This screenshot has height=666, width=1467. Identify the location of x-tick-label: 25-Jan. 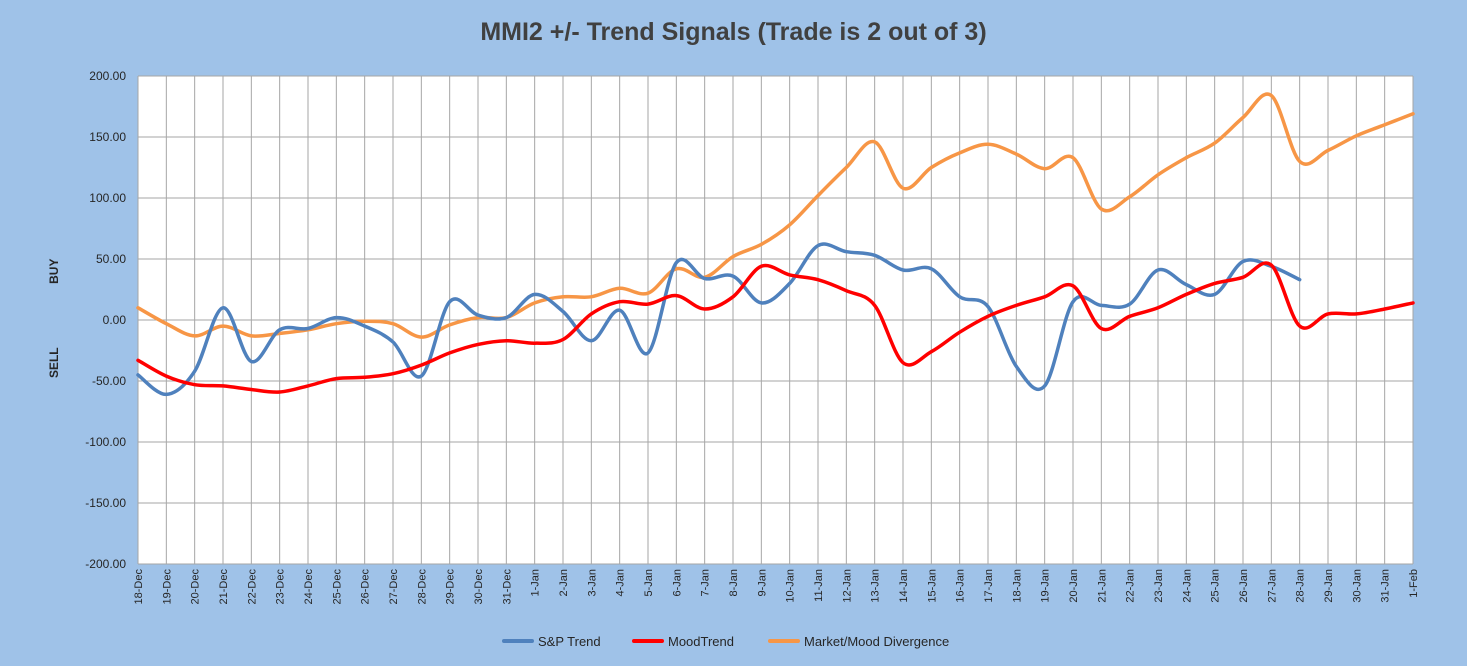
(1216, 586).